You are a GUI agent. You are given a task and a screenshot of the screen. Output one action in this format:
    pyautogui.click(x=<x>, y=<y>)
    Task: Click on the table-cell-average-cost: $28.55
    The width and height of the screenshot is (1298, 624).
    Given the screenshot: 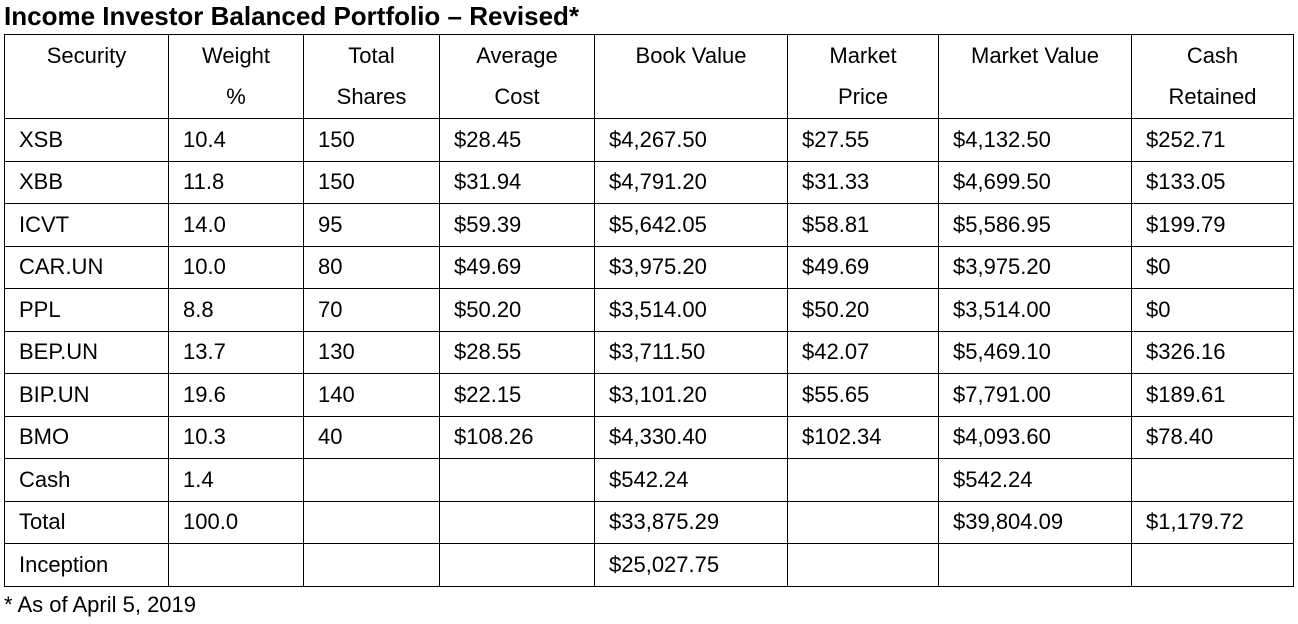 What is the action you would take?
    pyautogui.click(x=517, y=352)
    